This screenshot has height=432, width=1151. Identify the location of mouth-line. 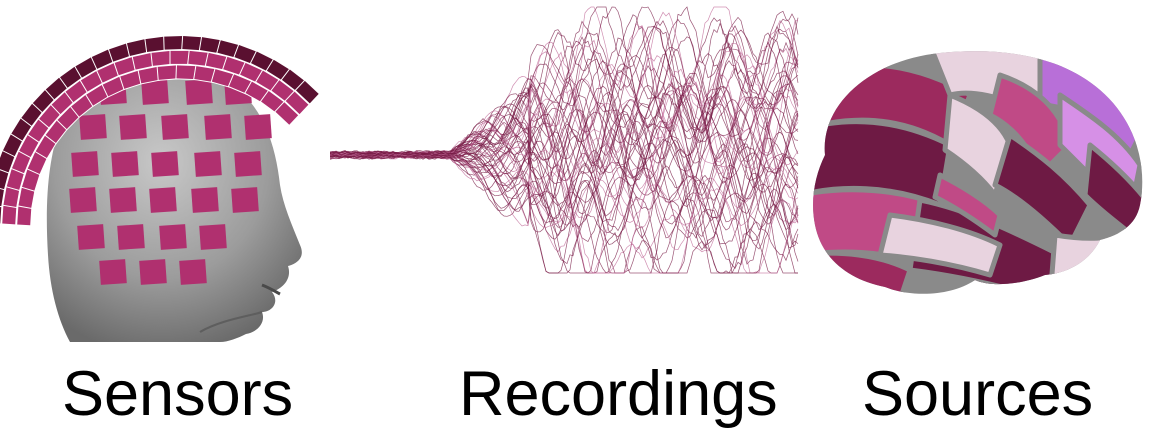
(271, 289).